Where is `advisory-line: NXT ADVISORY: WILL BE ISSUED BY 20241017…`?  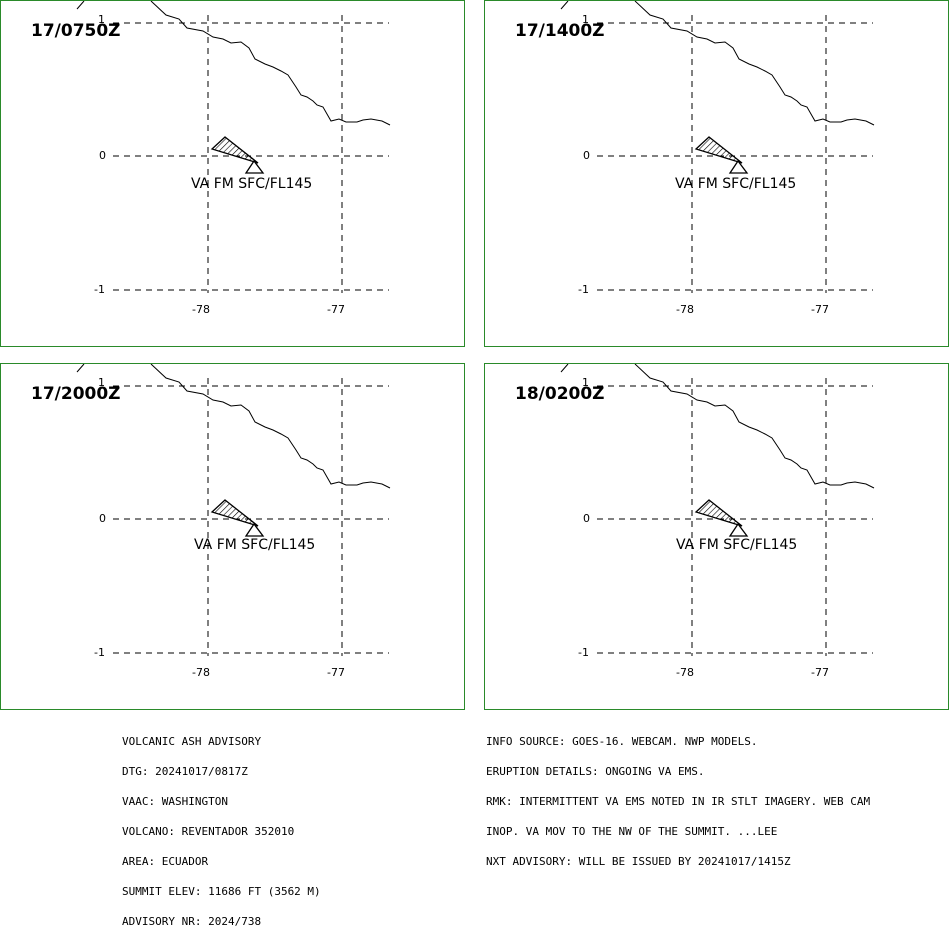
advisory-line: NXT ADVISORY: WILL BE ISSUED BY 20241017… is located at coordinates (638, 861).